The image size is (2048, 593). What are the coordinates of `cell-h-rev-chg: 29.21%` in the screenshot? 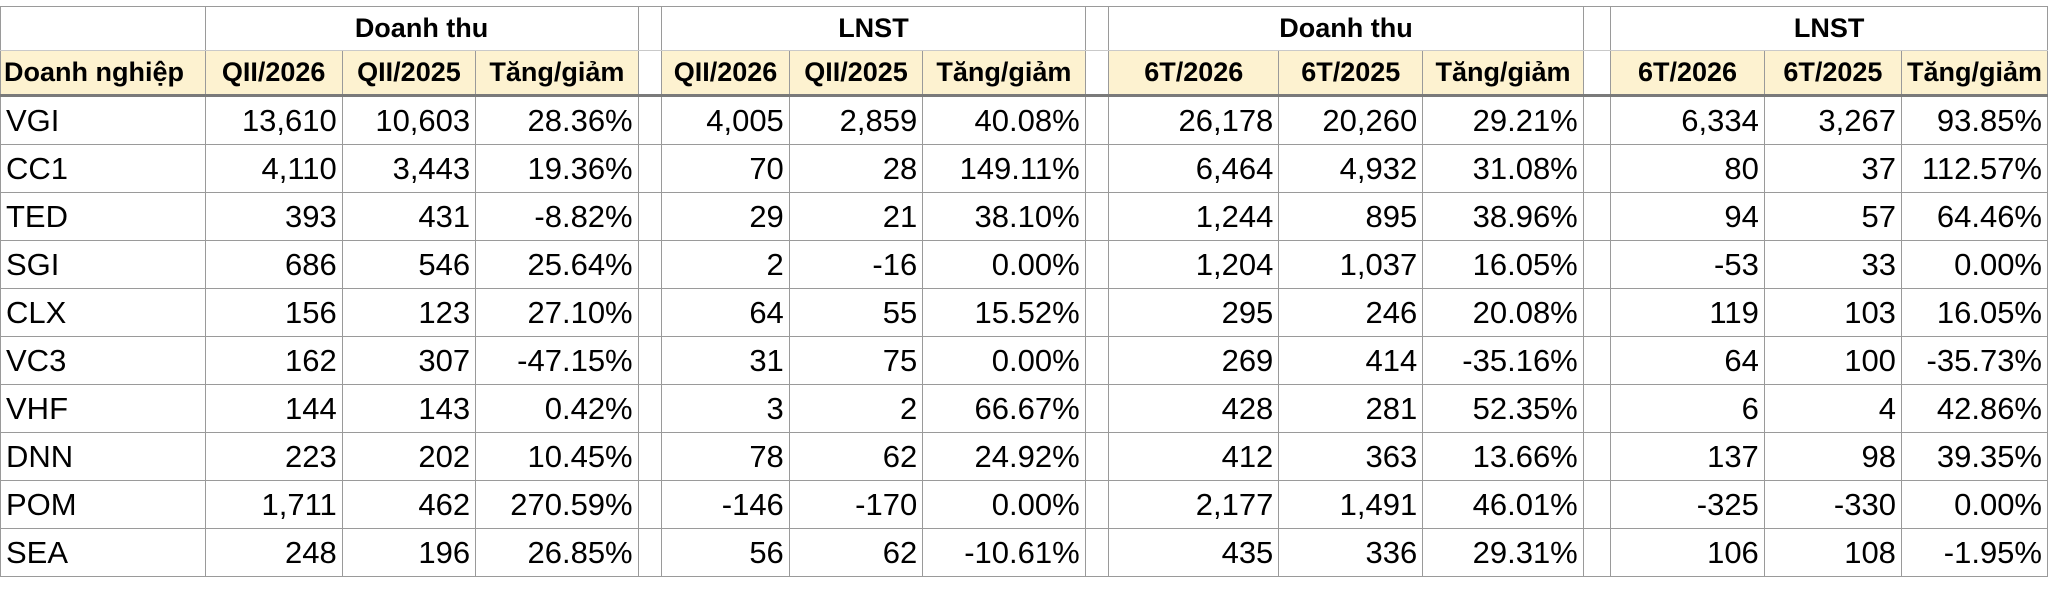 It's located at (1503, 120).